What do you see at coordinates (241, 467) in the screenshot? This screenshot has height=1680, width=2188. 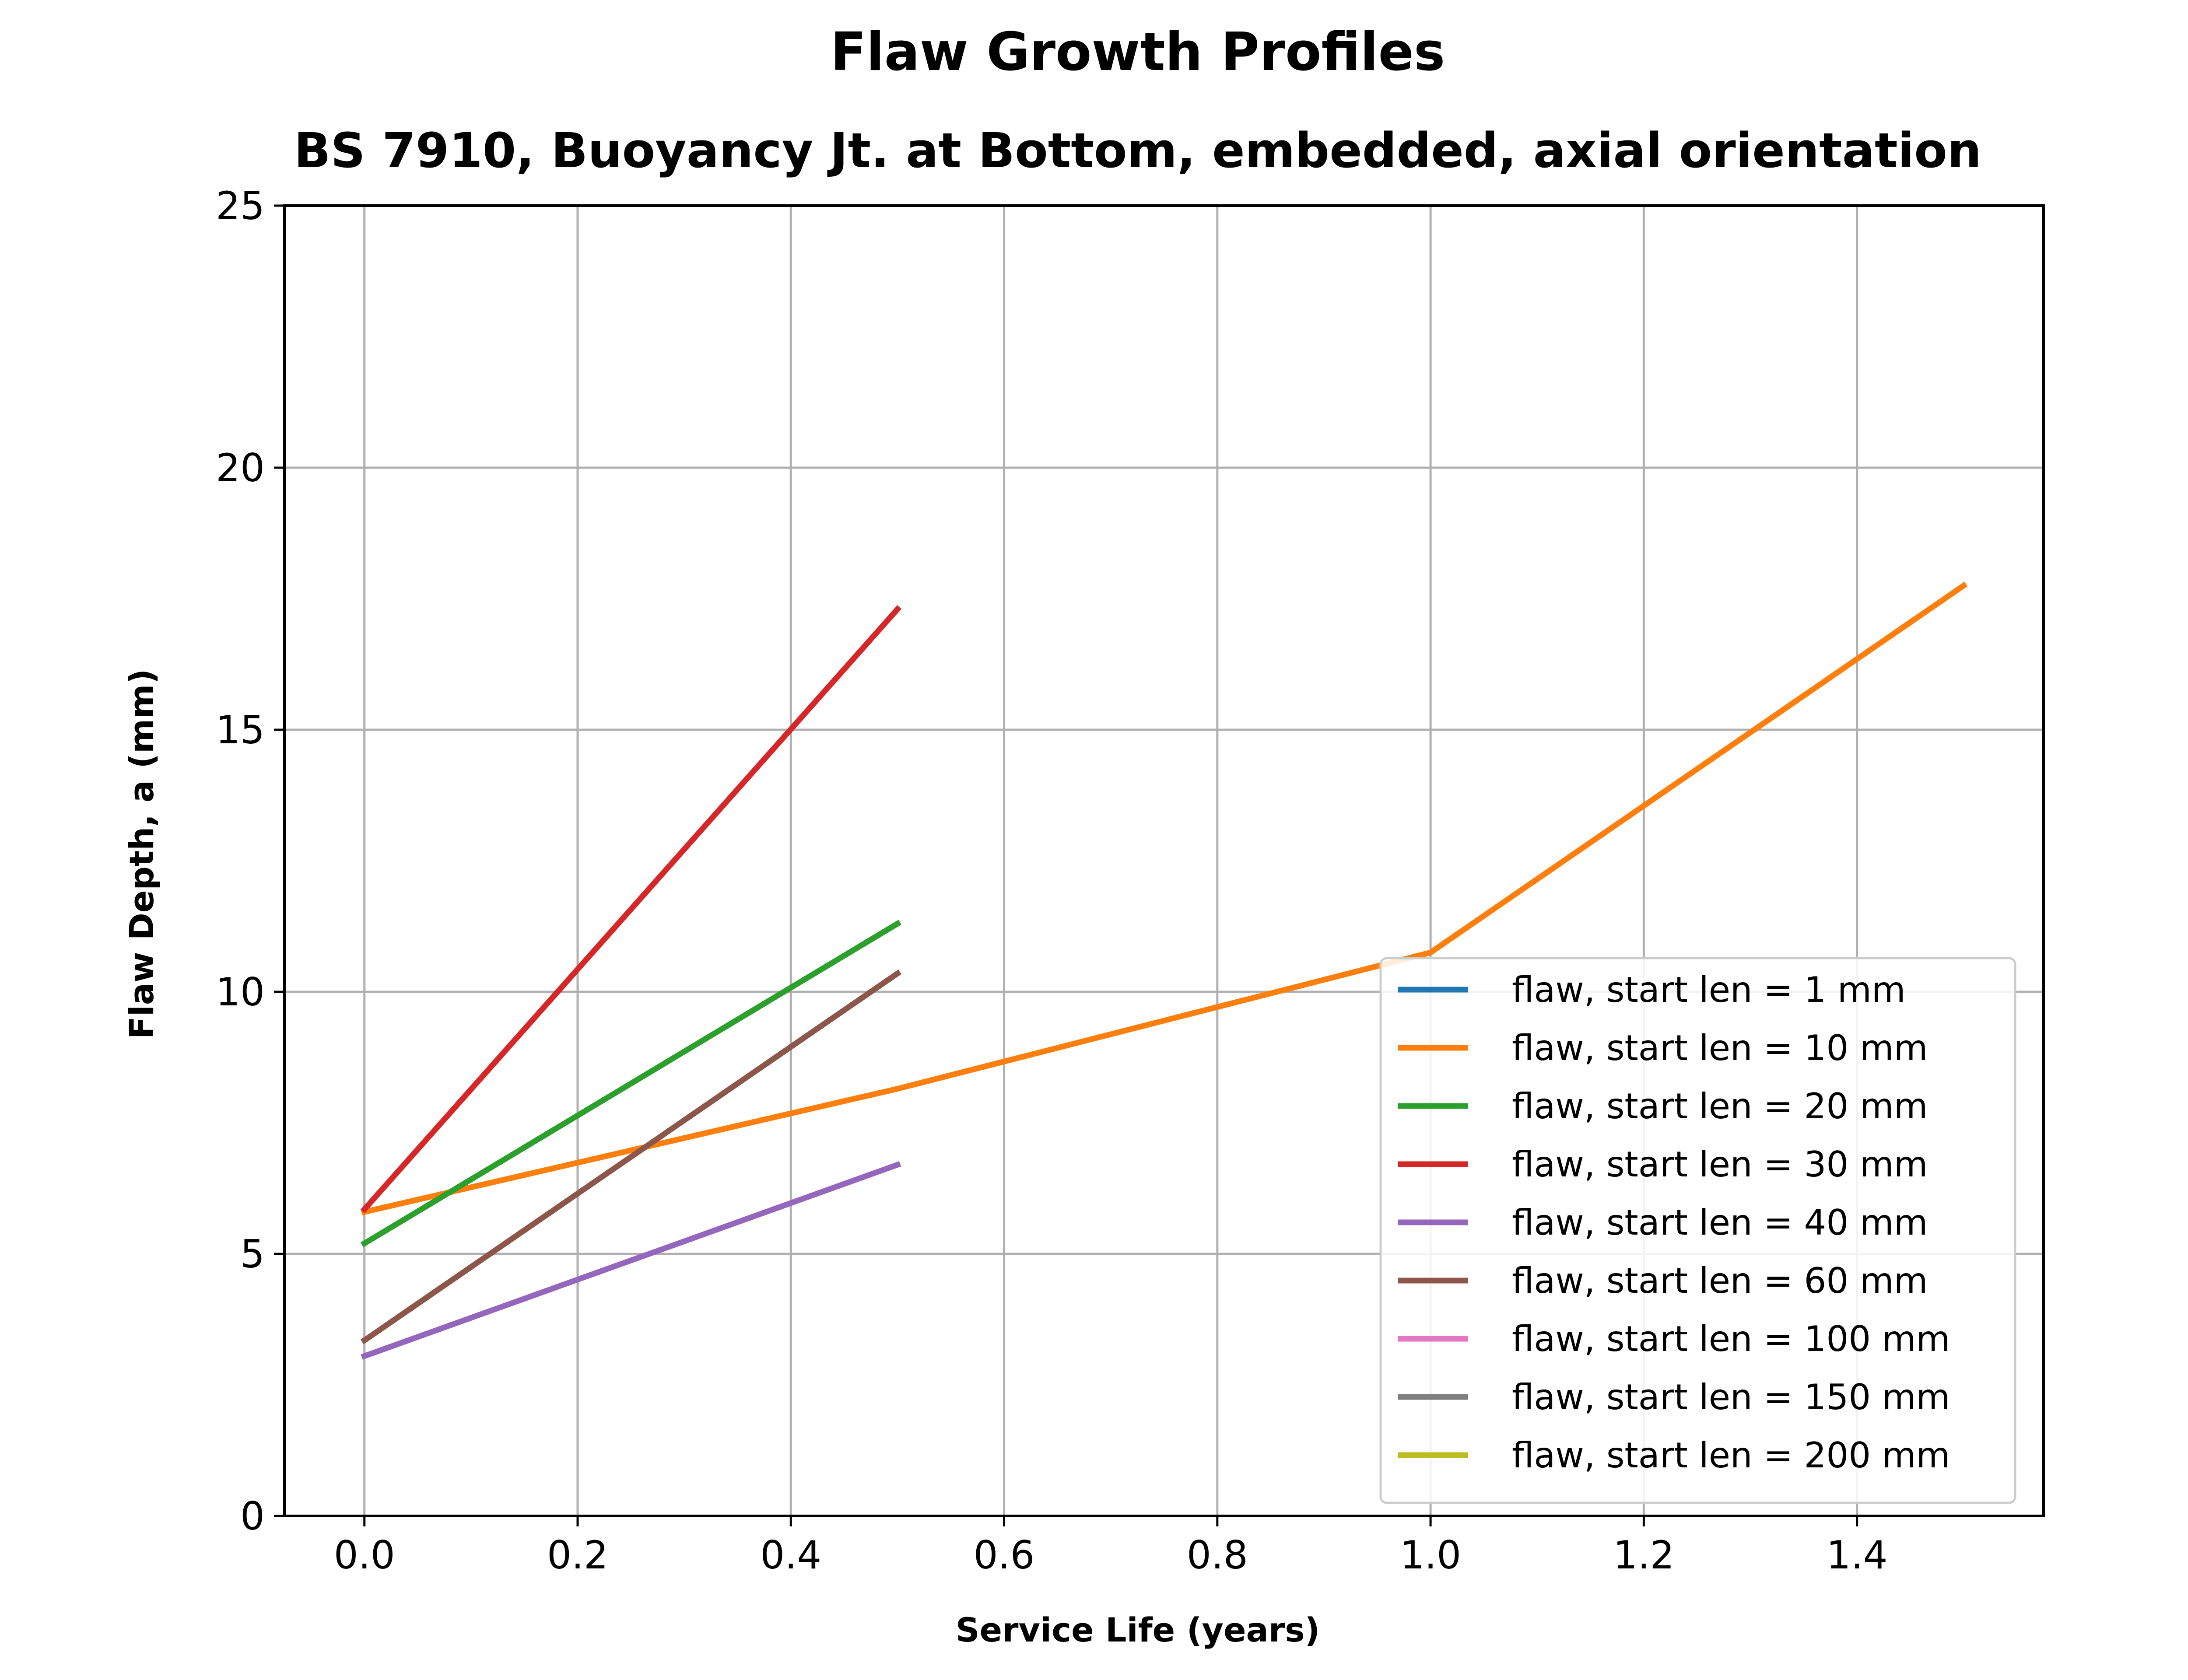 I see `y-tick-label: 20` at bounding box center [241, 467].